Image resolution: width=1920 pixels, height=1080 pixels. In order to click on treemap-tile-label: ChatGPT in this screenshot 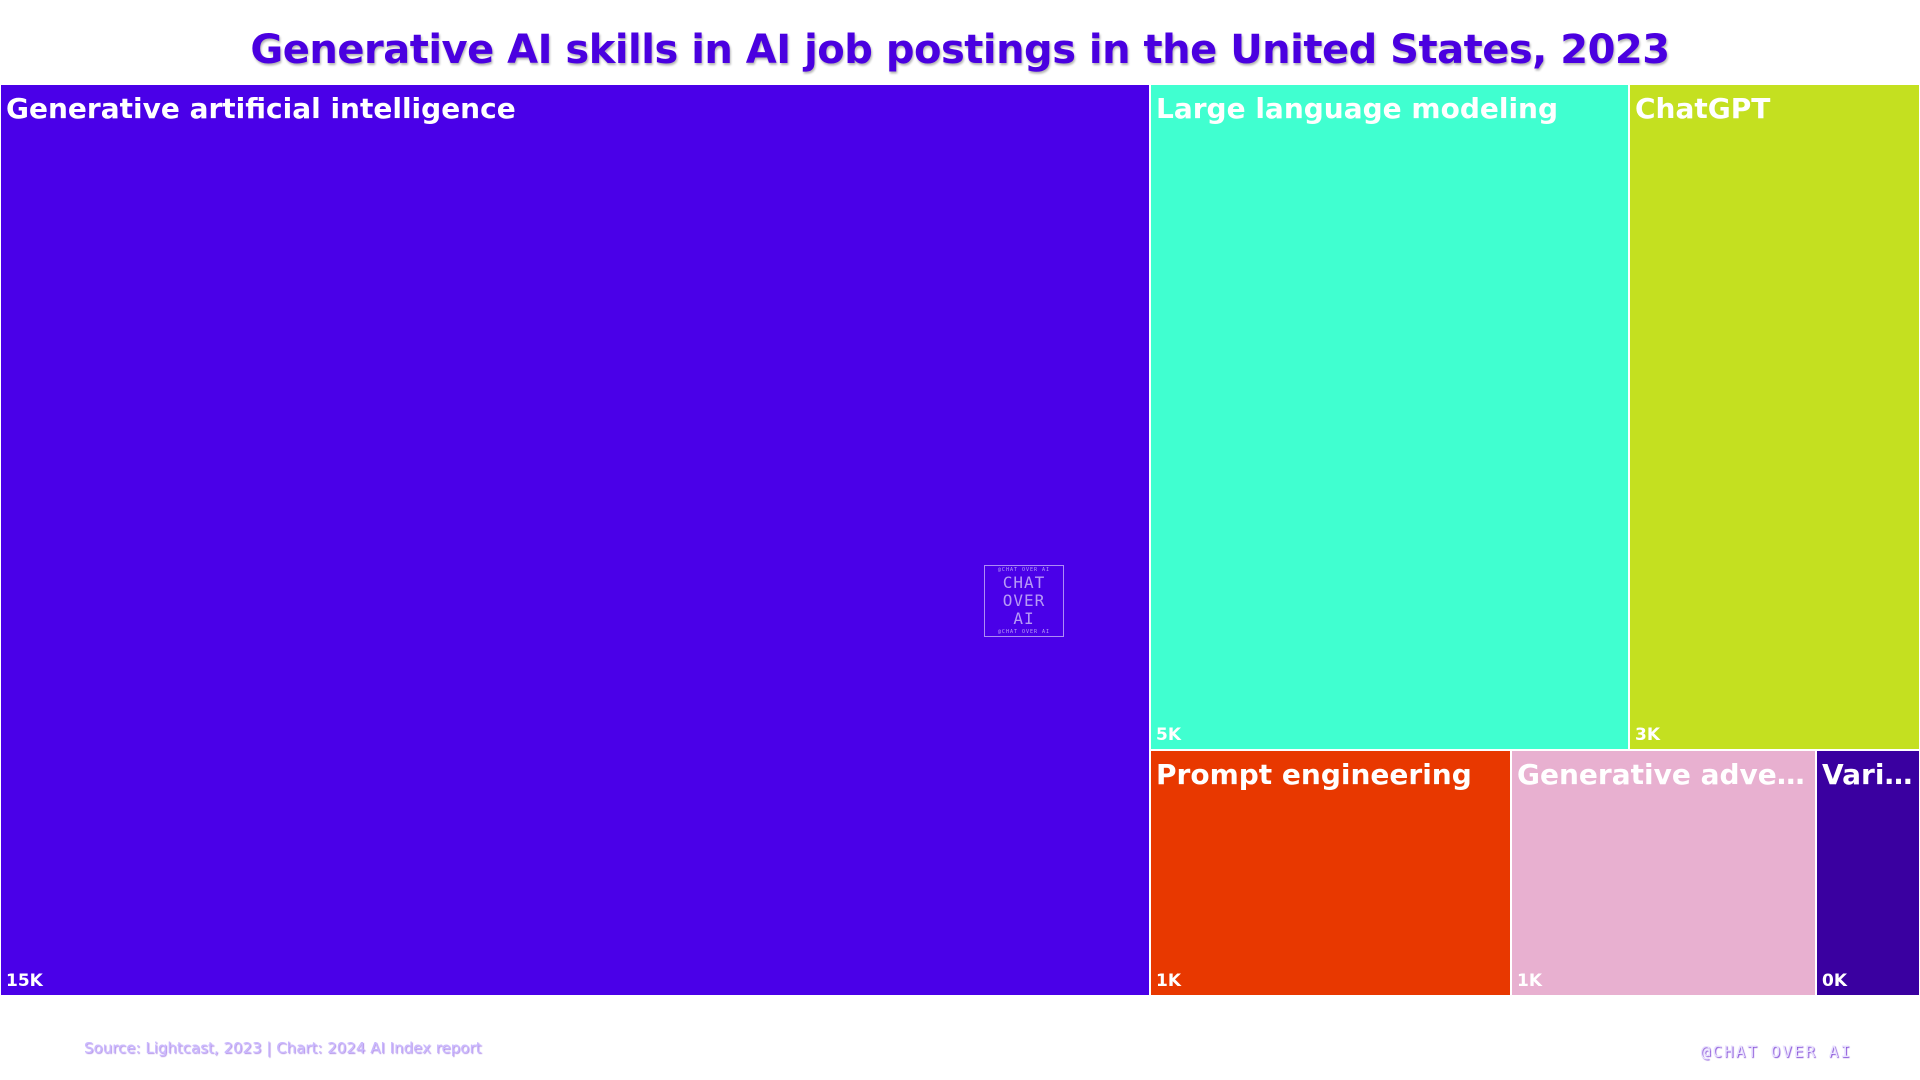, I will do `click(1703, 108)`.